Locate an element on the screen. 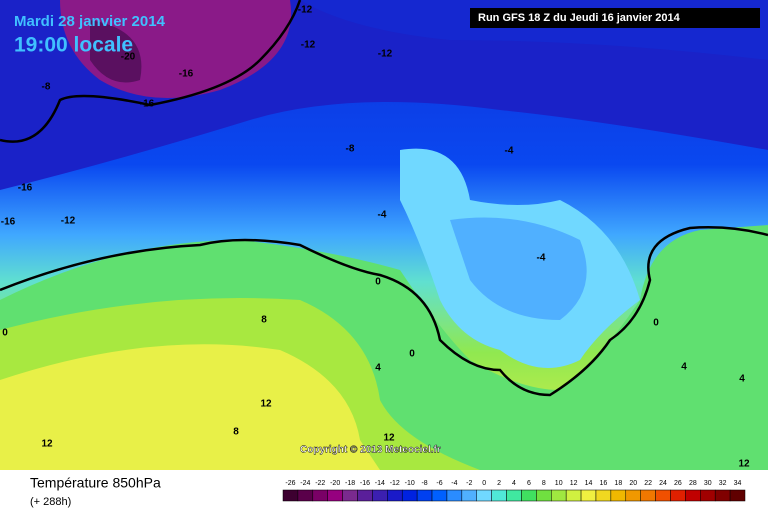 This screenshot has height=512, width=768. colorbar-label: 8 is located at coordinates (544, 483).